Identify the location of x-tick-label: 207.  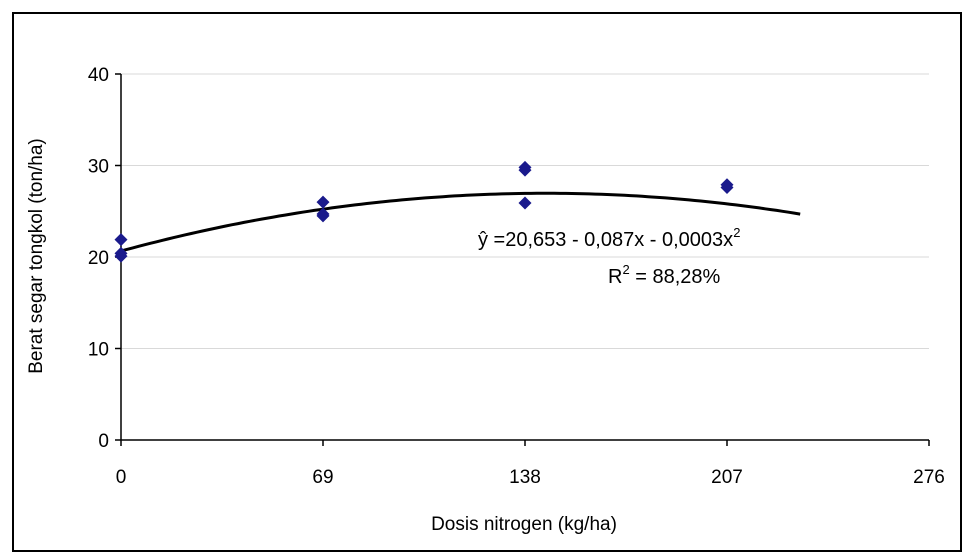
(727, 477).